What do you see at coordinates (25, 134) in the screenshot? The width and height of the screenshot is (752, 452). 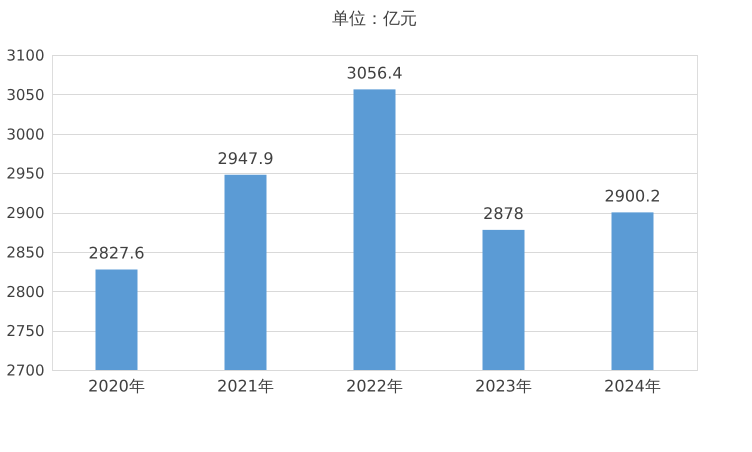 I see `y-tick-label: 3000` at bounding box center [25, 134].